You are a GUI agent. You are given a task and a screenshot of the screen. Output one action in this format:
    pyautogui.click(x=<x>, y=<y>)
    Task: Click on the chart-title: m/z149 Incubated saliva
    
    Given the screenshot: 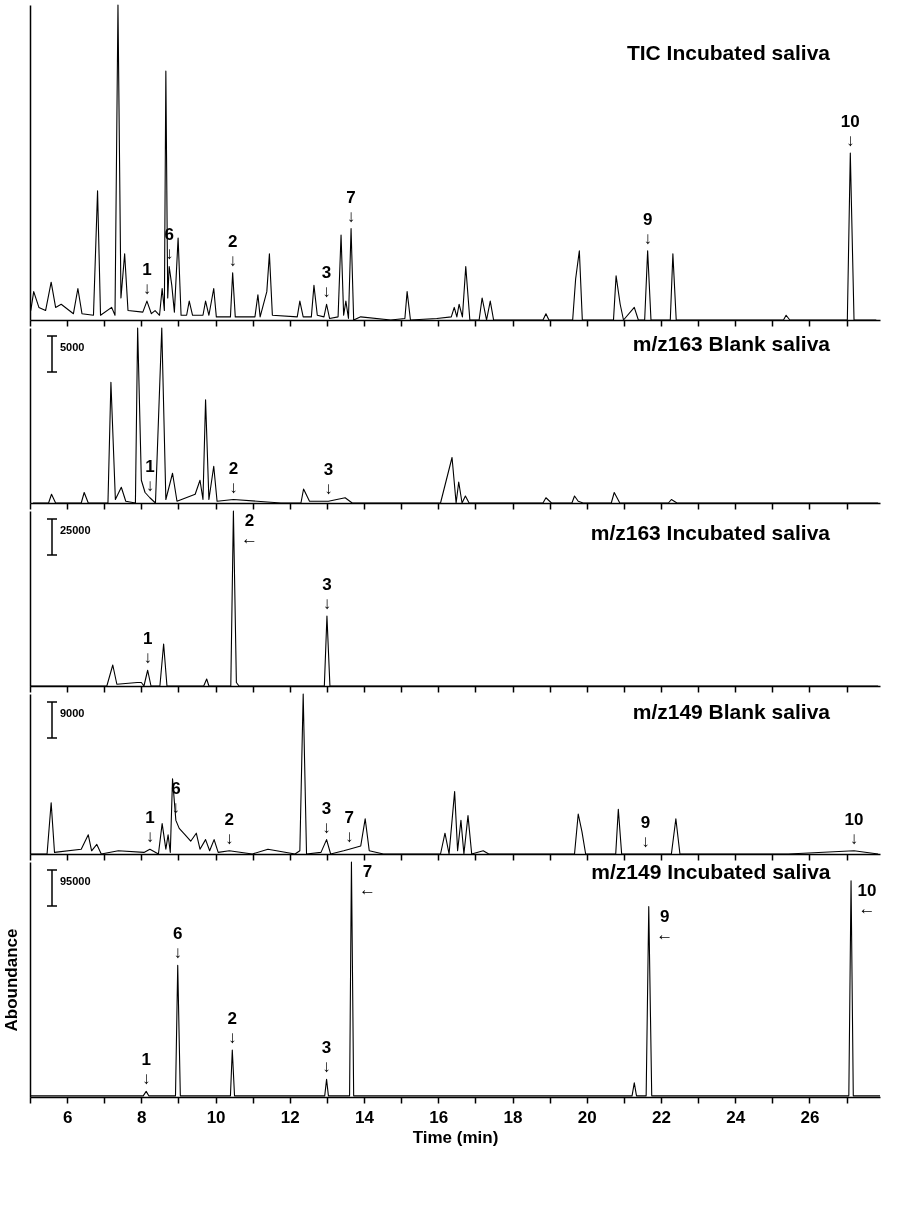 What is the action you would take?
    pyautogui.click(x=711, y=872)
    